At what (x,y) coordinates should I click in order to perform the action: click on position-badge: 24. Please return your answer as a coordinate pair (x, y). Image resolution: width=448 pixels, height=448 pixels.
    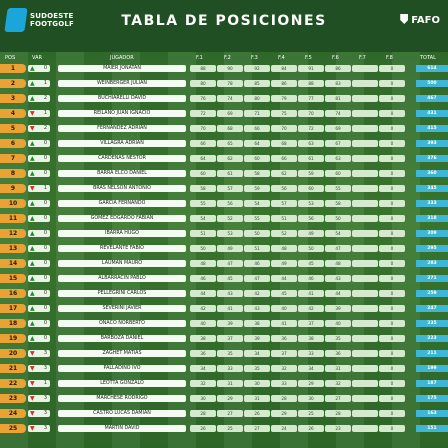
    Looking at the image, I should click on (13, 413).